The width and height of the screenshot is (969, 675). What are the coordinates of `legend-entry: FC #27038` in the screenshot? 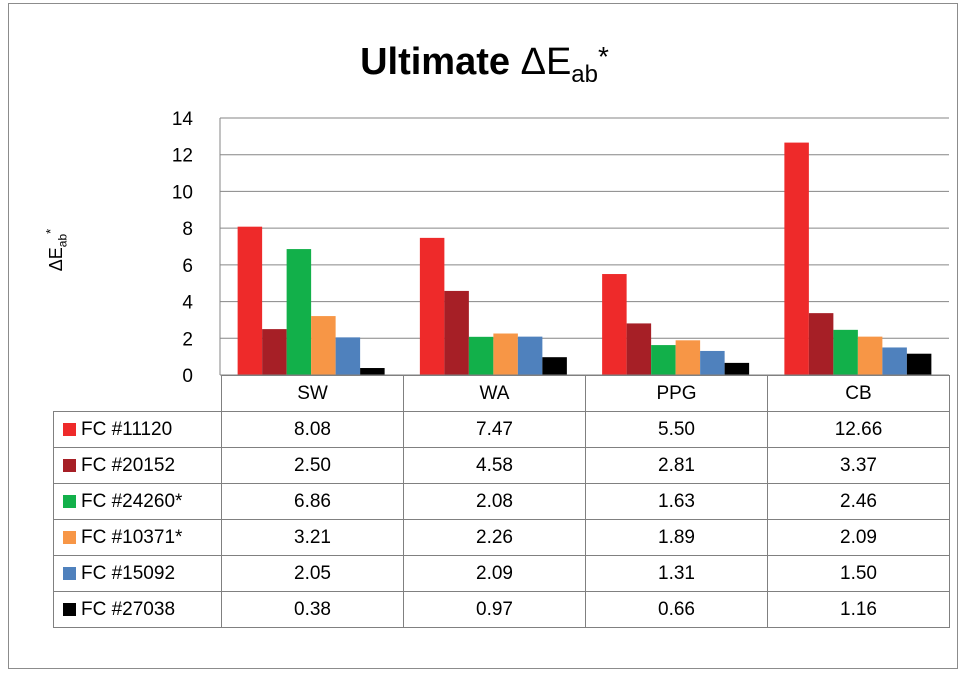 It's located at (137, 609).